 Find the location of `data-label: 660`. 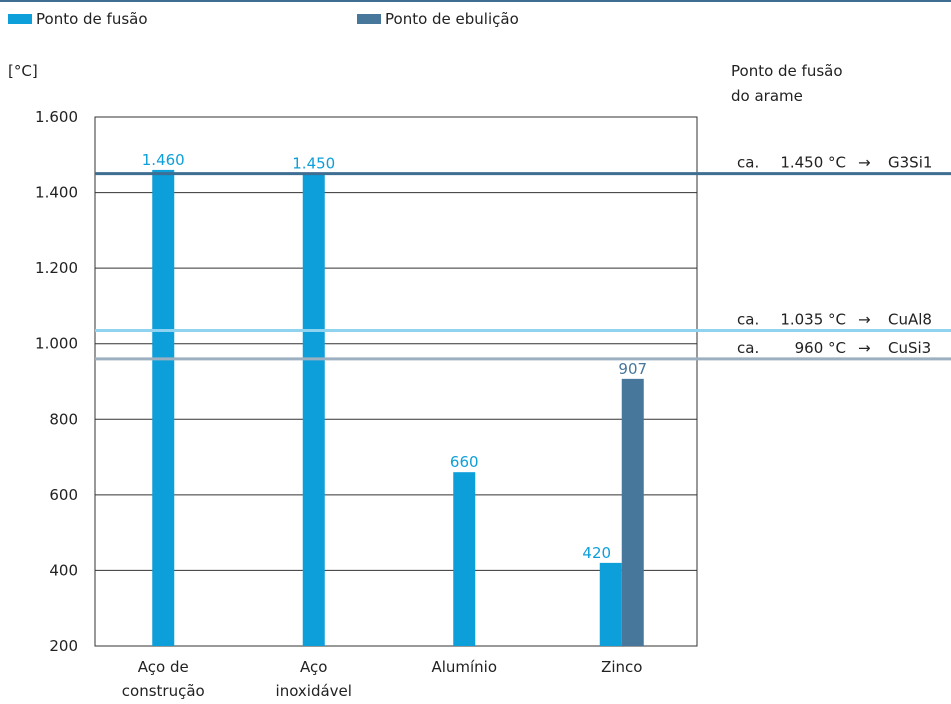

data-label: 660 is located at coordinates (464, 462).